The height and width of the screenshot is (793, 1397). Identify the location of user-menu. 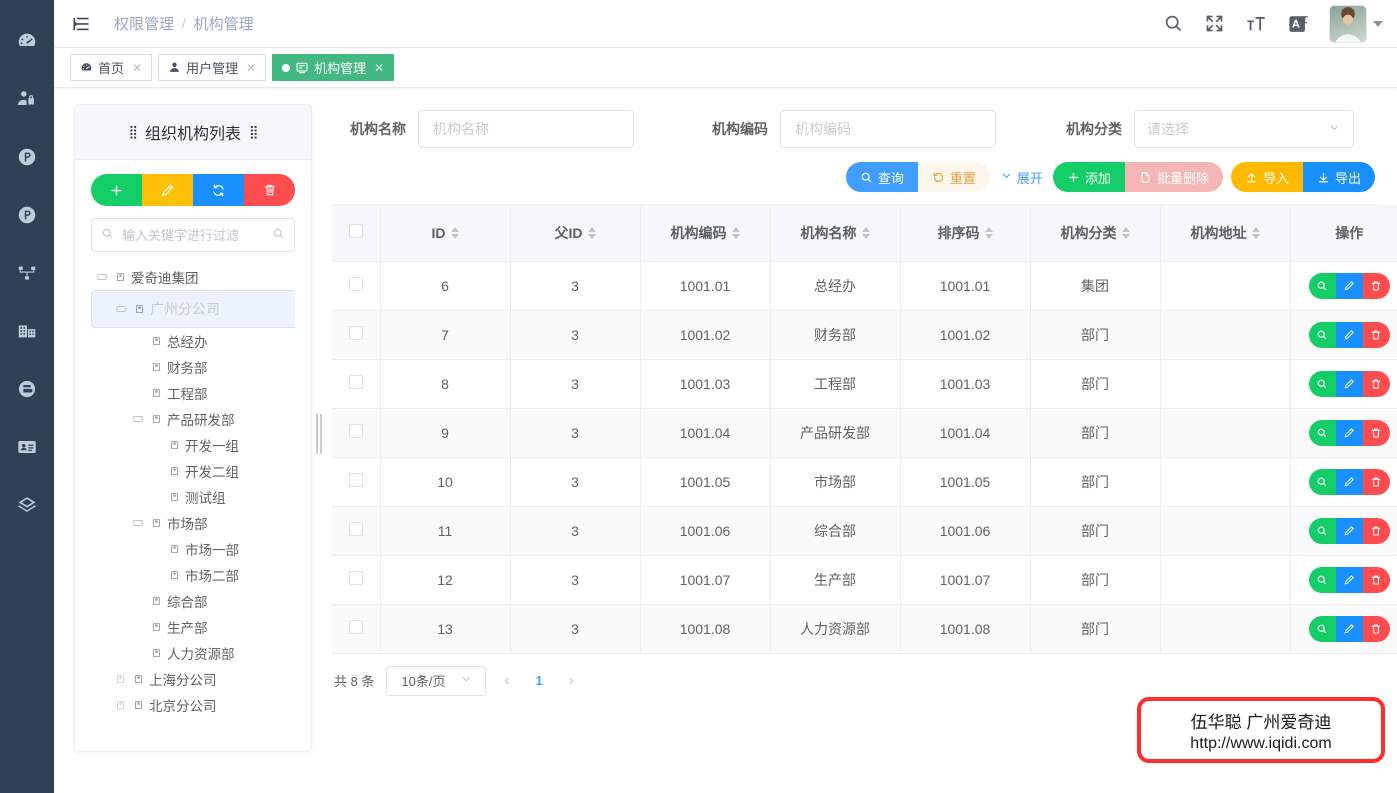
(1356, 23).